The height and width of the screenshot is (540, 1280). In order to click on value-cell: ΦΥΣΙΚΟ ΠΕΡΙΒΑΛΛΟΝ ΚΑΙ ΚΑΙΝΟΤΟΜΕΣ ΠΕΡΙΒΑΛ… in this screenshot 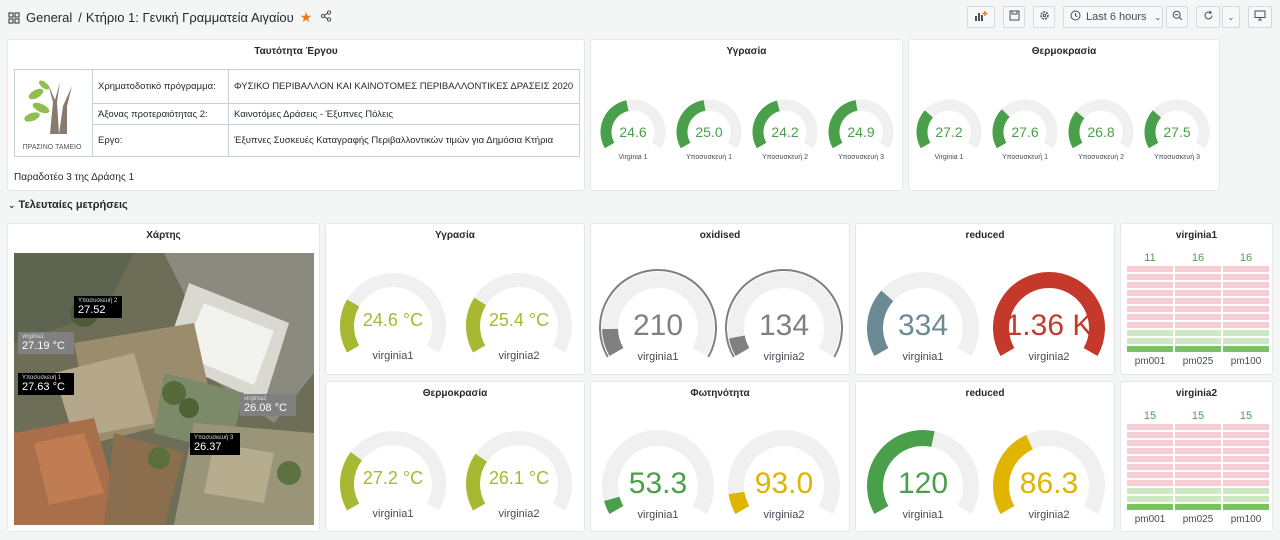, I will do `click(404, 86)`.